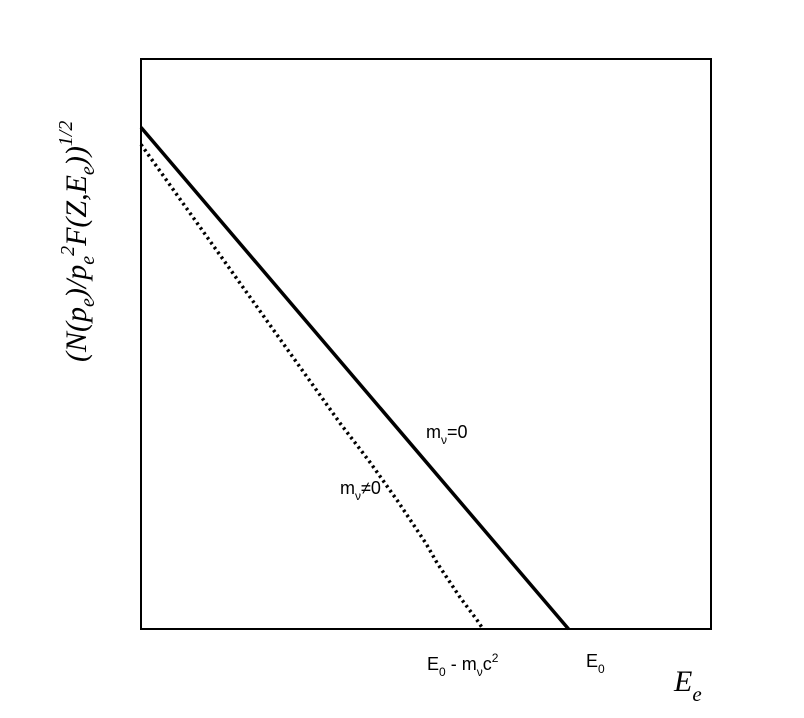 This screenshot has height=718, width=804. Describe the element at coordinates (88, 170) in the screenshot. I see `y-label-sub-e-3: e` at that location.